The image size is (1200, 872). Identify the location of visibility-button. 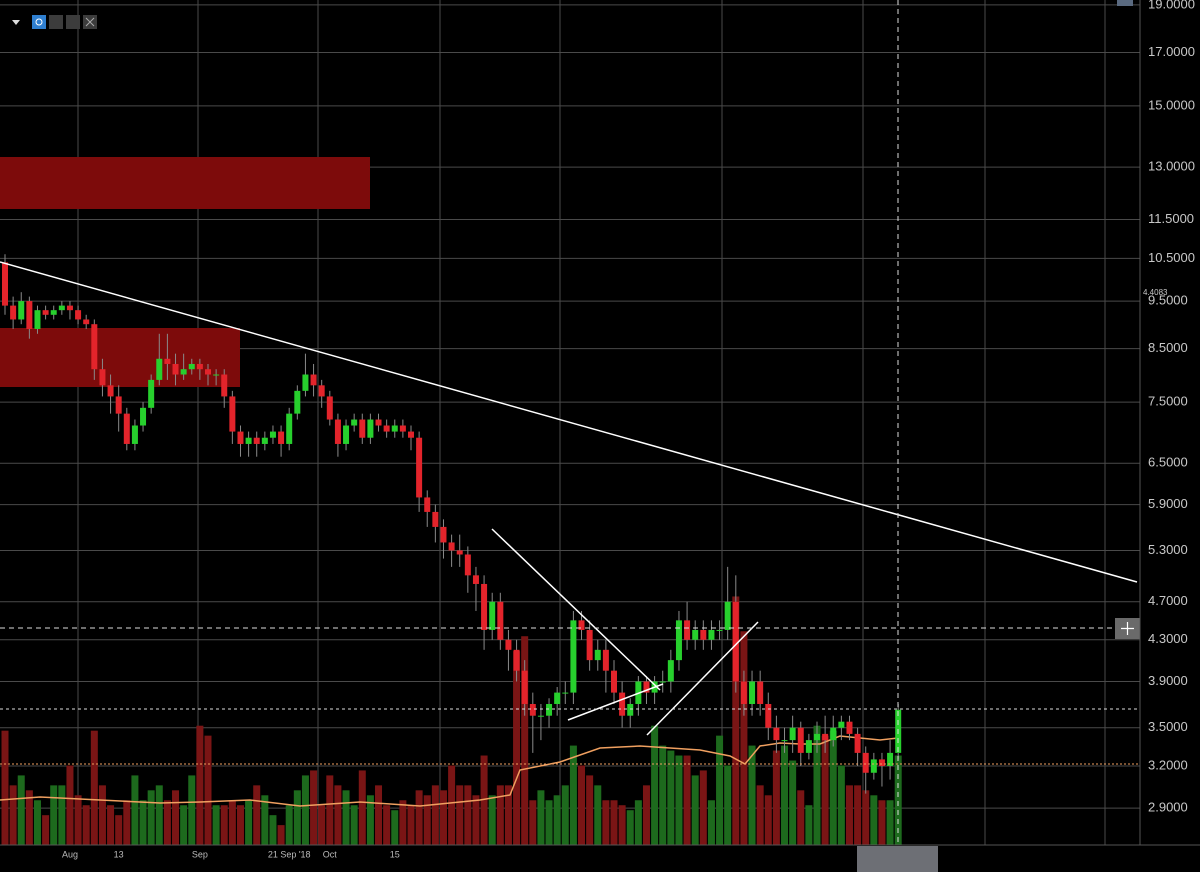
(39, 22).